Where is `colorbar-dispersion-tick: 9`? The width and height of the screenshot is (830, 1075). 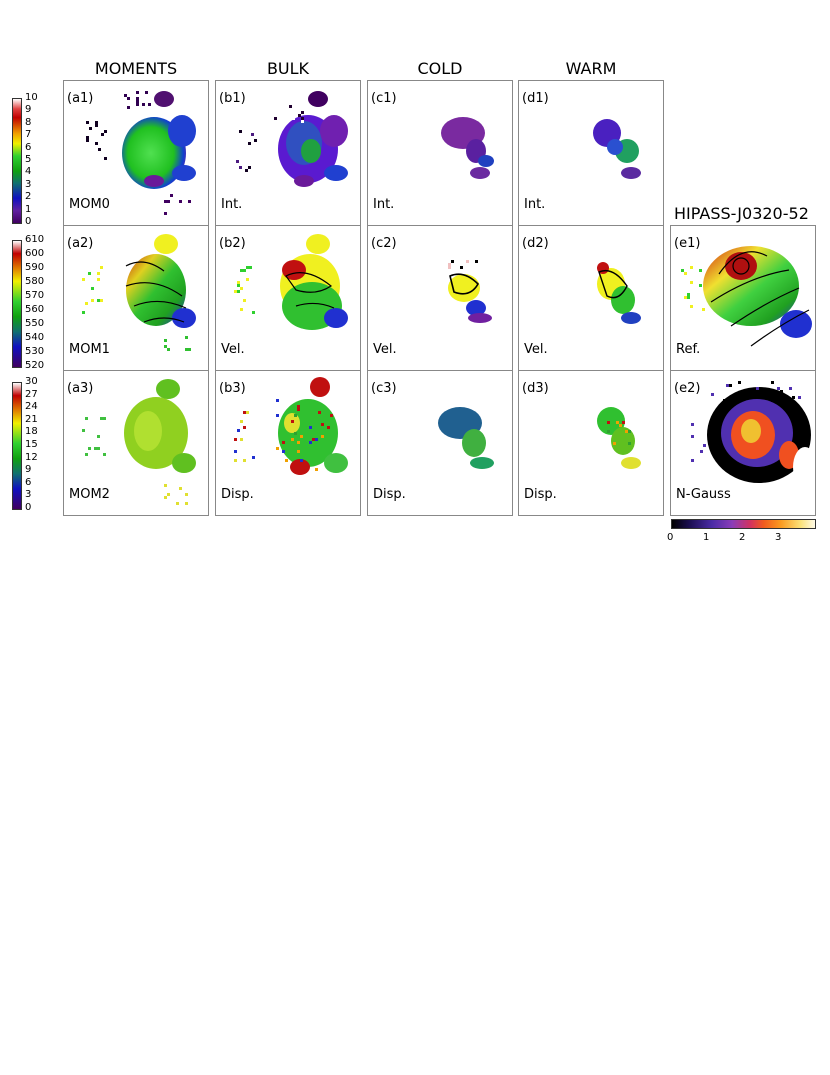
colorbar-dispersion-tick: 9 is located at coordinates (28, 470).